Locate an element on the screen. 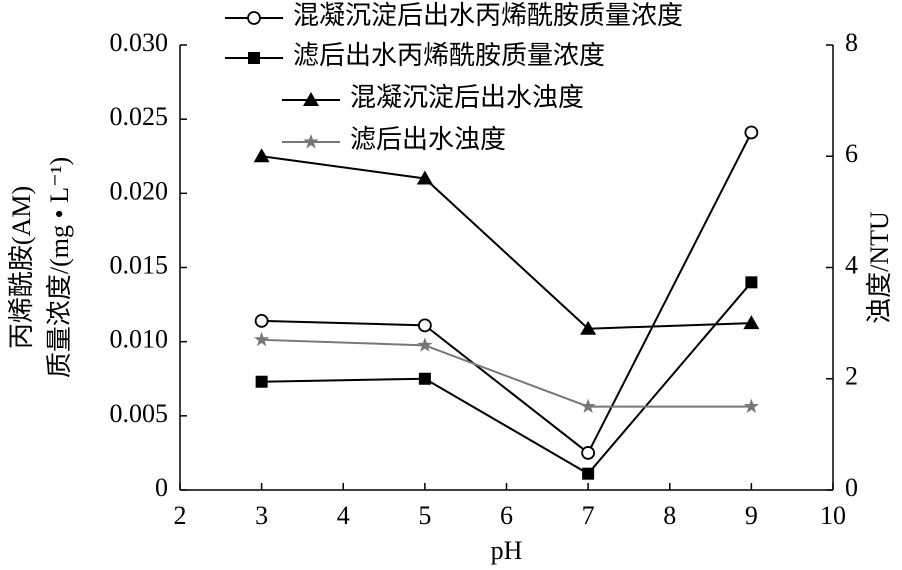 The image size is (902, 570). y2-axis-label: 浊度/NTU is located at coordinates (879, 267).